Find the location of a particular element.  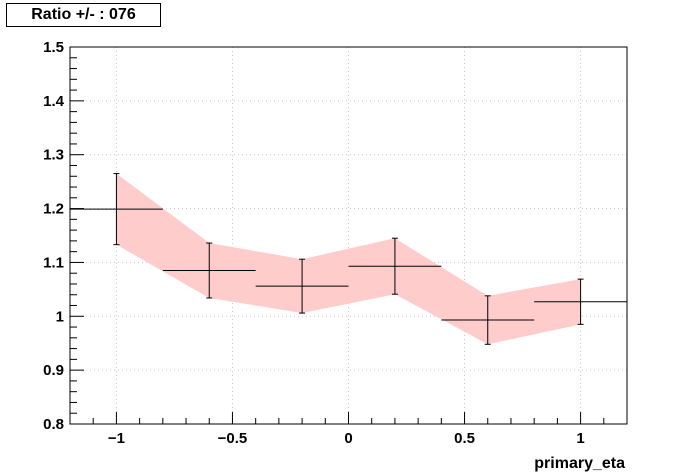

x-tick-label: 0 is located at coordinates (348, 438).